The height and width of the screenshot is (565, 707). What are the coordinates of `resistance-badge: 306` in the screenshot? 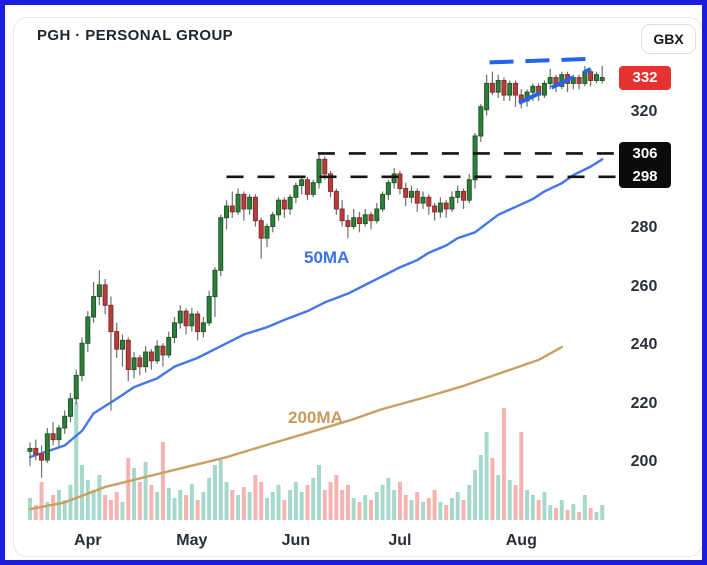 It's located at (645, 153).